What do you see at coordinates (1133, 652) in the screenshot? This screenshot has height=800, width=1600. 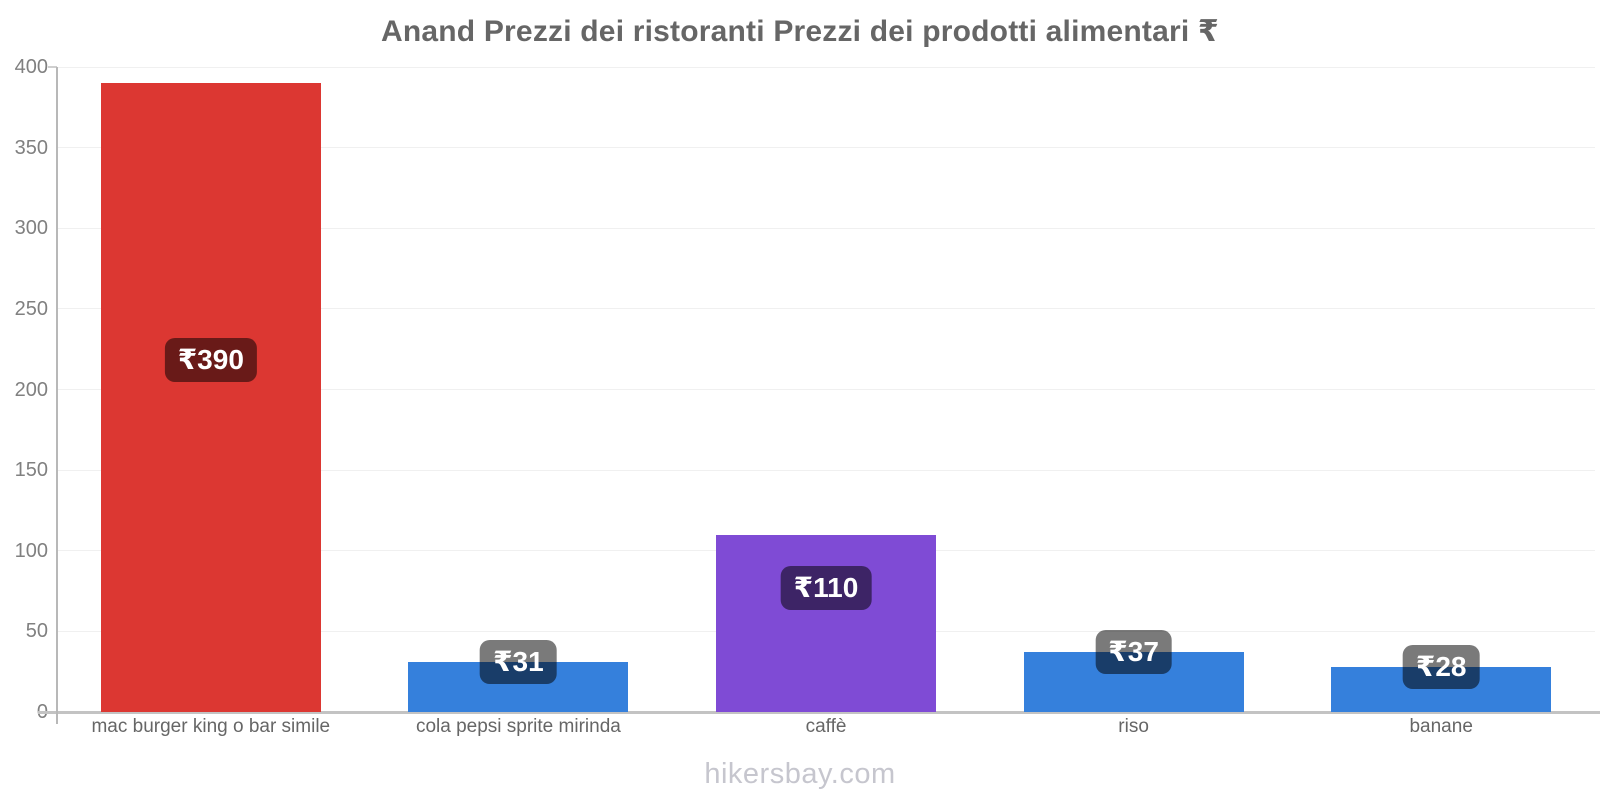 I see `value-badge-3: ₹37` at bounding box center [1133, 652].